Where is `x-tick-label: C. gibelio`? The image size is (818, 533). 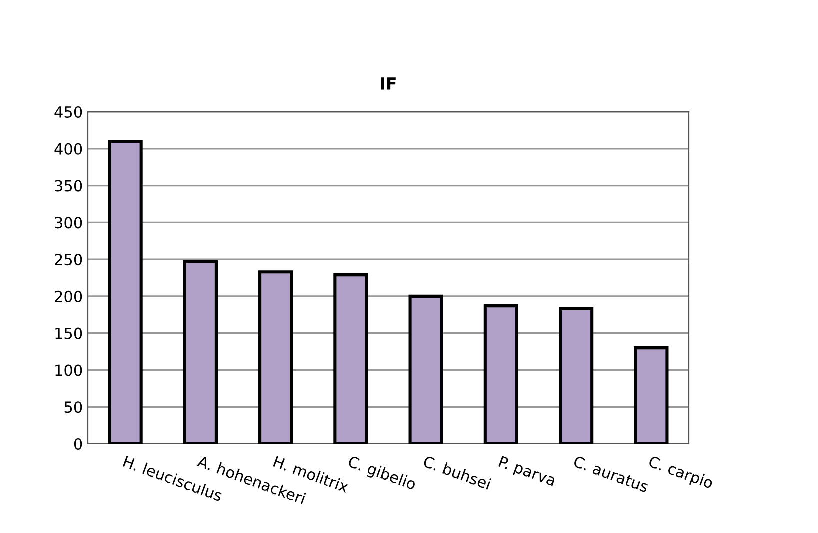 x-tick-label: C. gibelio is located at coordinates (382, 474).